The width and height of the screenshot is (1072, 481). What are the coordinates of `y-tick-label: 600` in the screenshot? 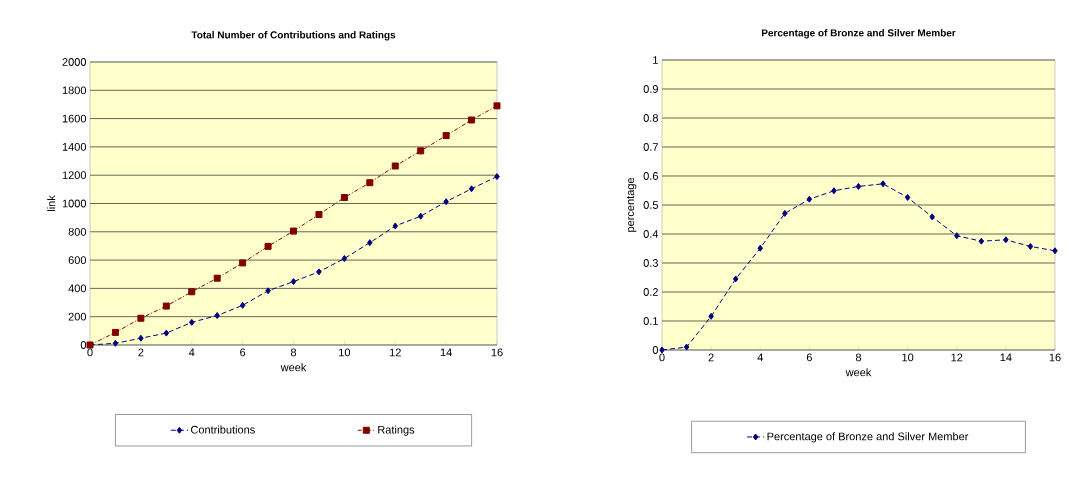 It's located at (77, 260).